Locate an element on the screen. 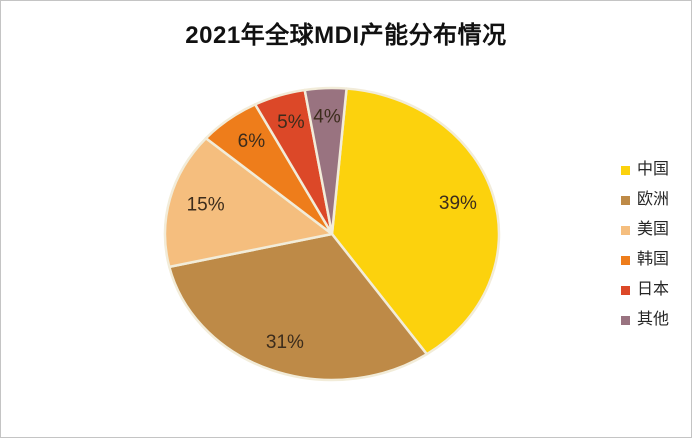  chart-legend: 中国欧洲美国韩国日本其他 is located at coordinates (645, 245).